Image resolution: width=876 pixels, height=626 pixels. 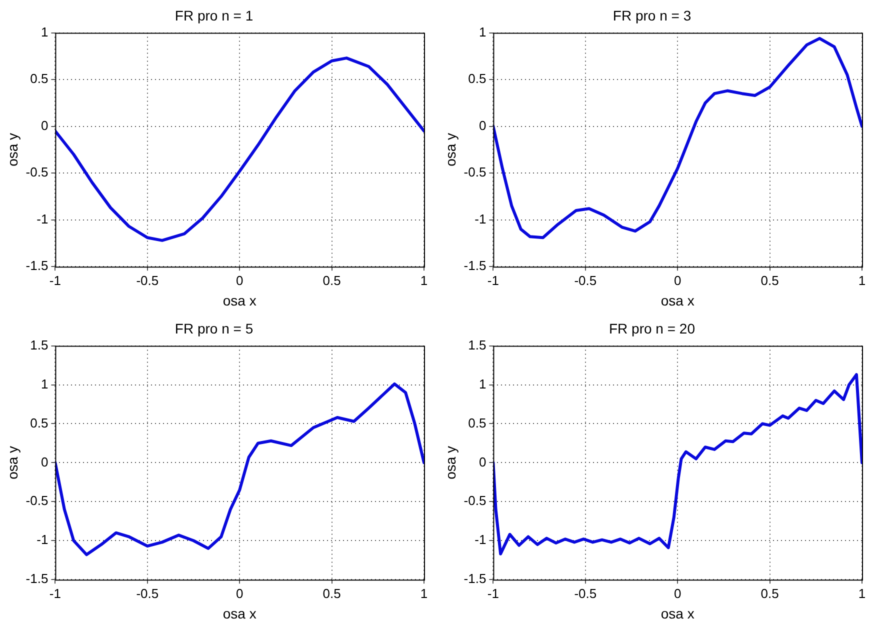 I want to click on chart-title: FR pro n = 3, so click(x=652, y=15).